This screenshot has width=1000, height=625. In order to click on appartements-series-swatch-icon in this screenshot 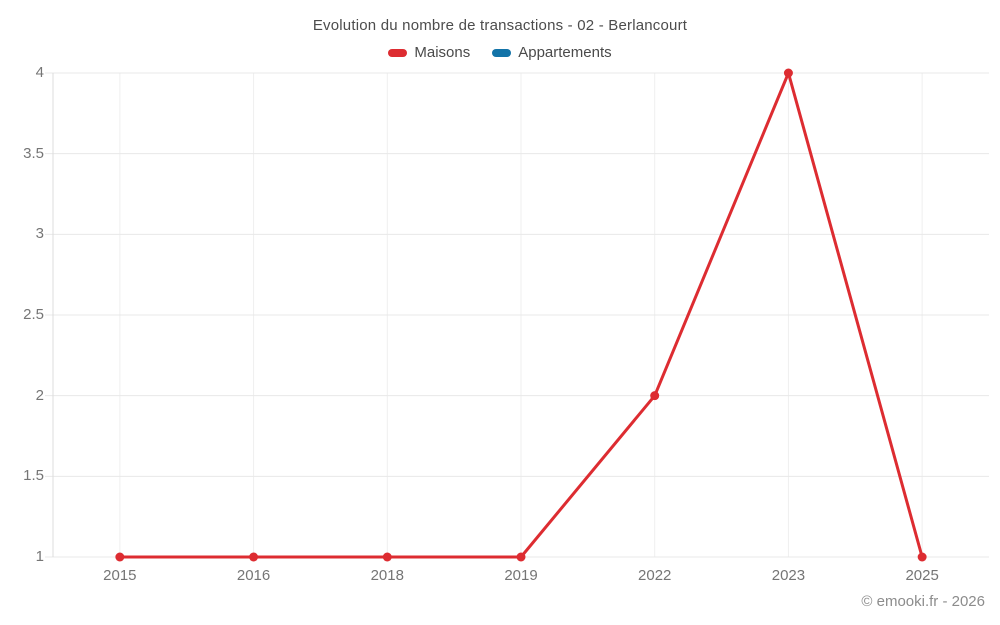, I will do `click(502, 52)`.